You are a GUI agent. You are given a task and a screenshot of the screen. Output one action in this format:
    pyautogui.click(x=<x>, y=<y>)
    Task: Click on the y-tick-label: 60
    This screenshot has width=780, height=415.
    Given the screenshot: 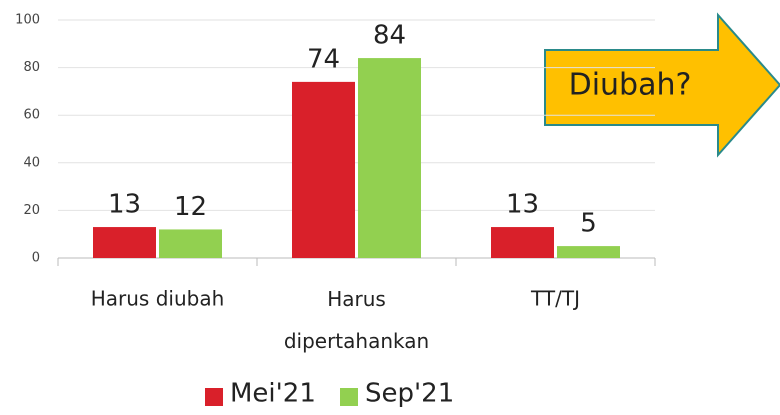 What is the action you would take?
    pyautogui.click(x=31, y=115)
    